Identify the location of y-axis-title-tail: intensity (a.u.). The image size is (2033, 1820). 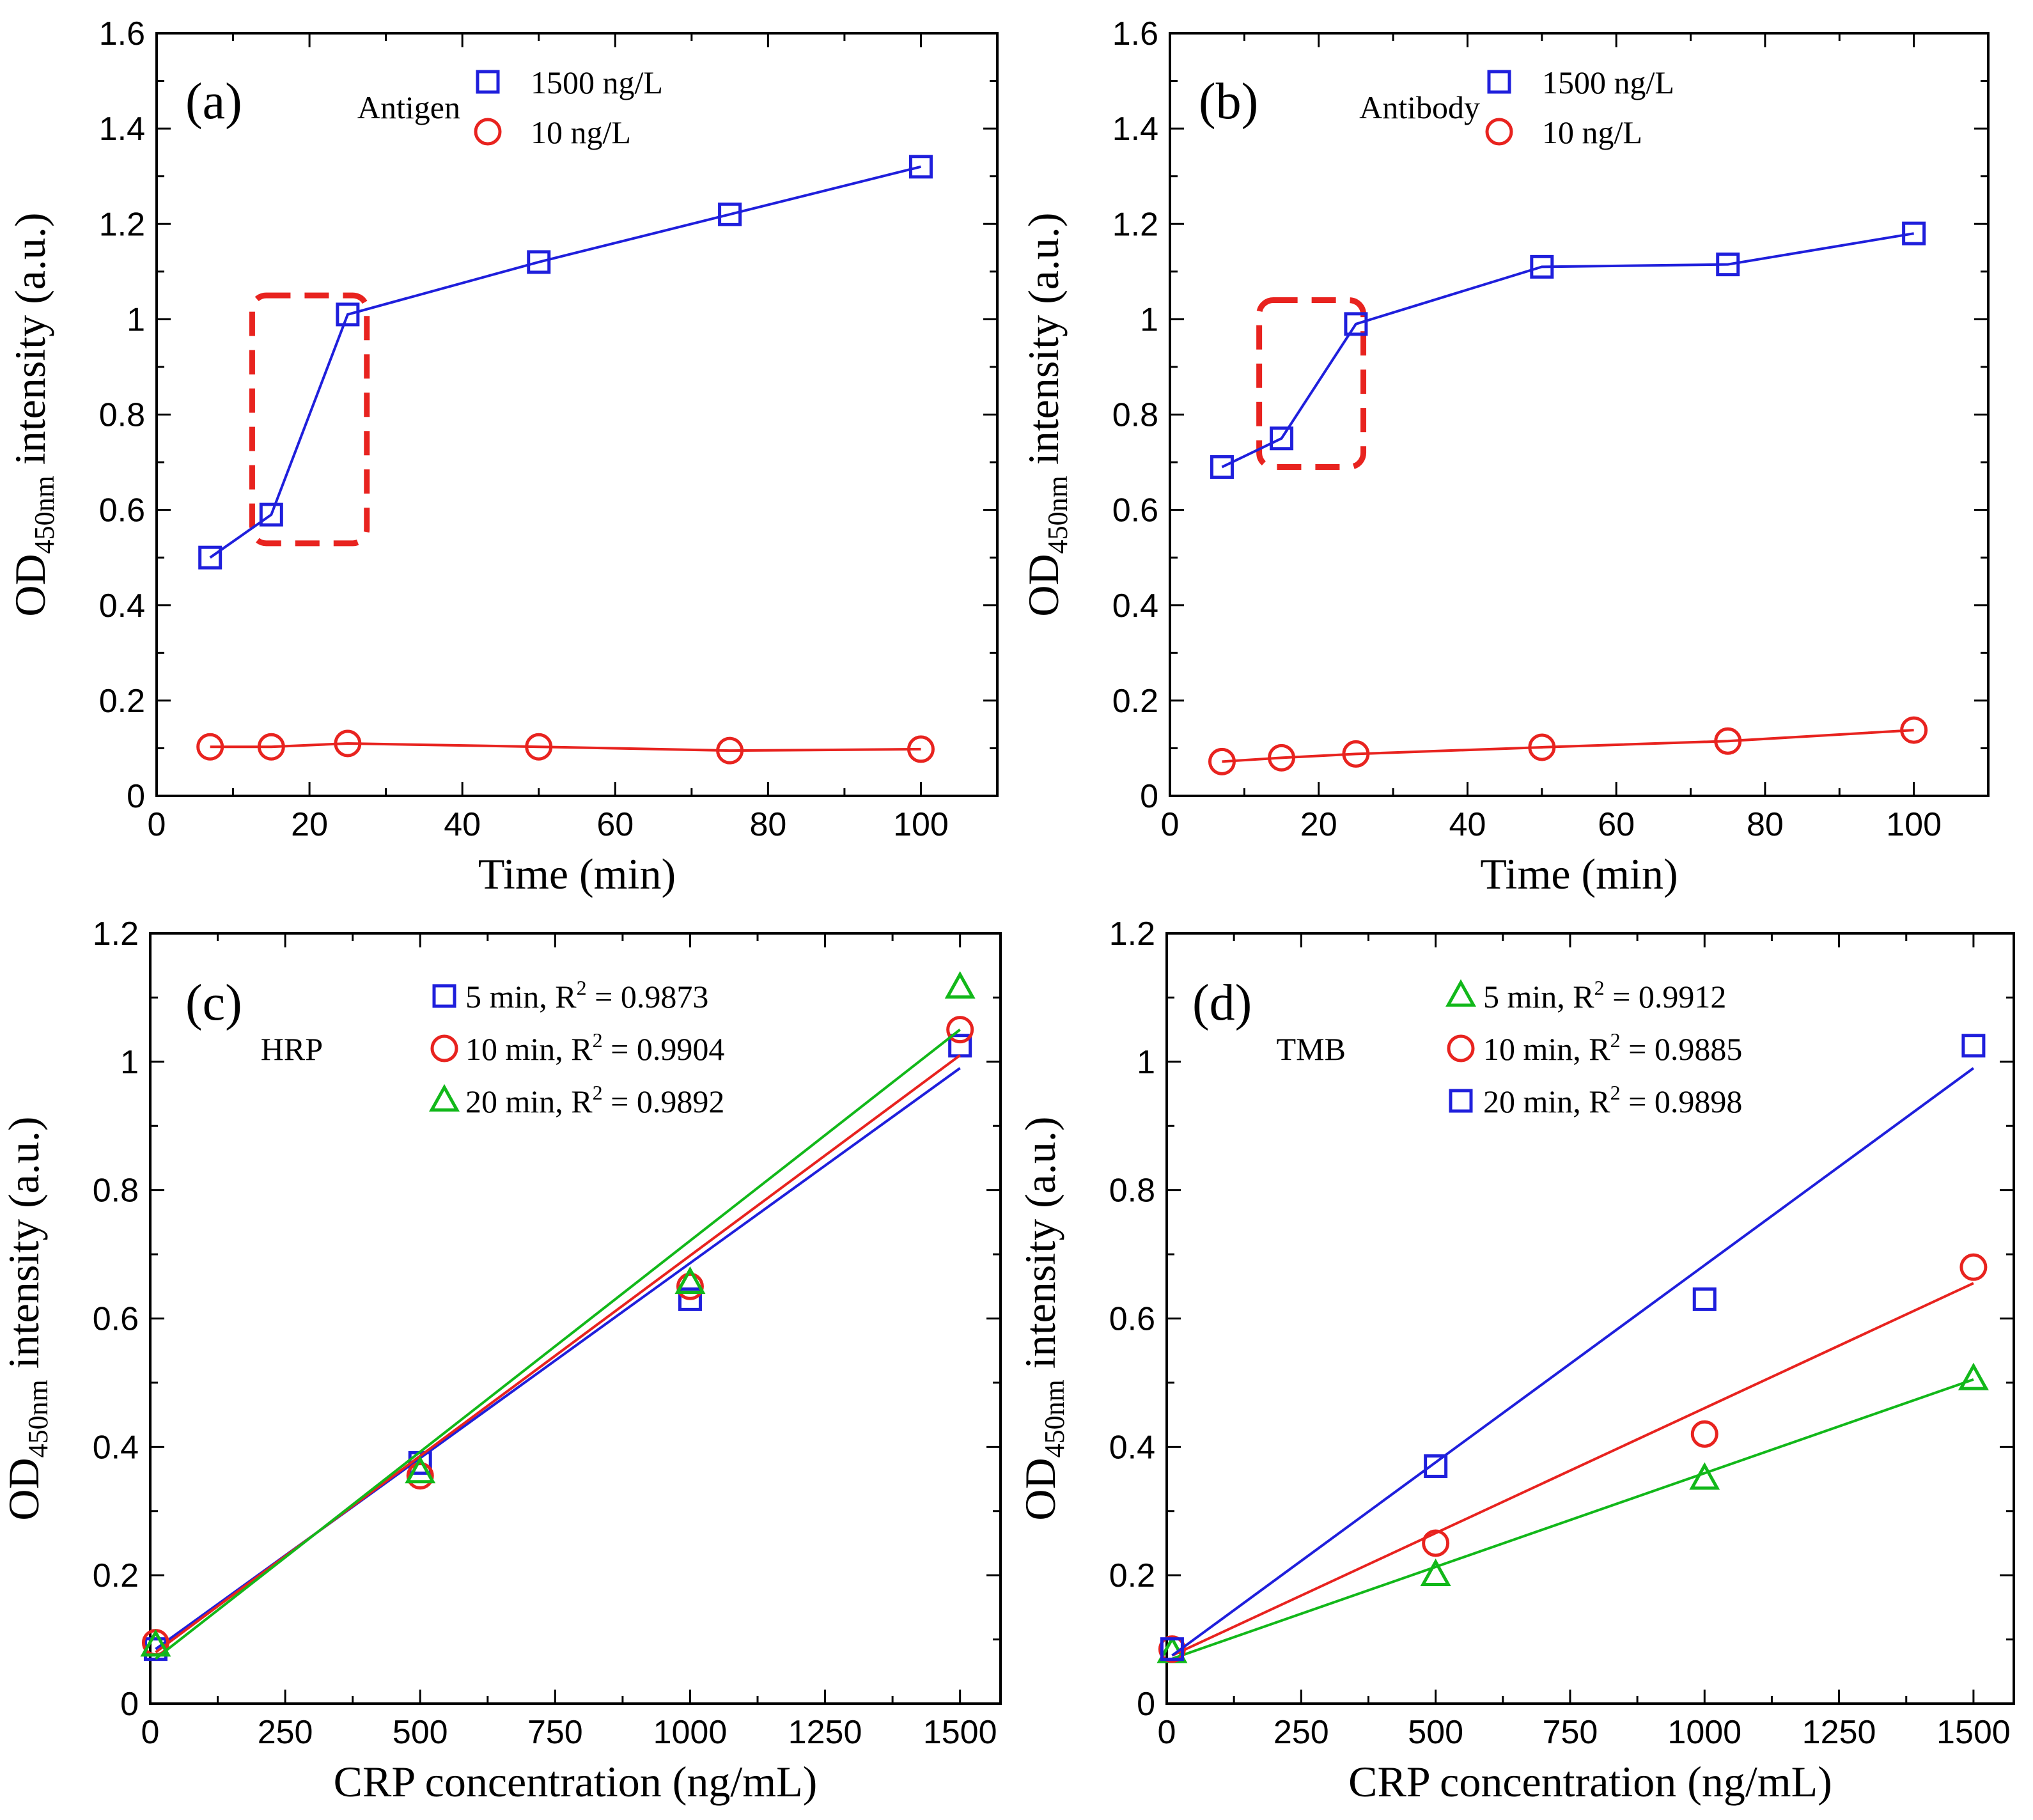
(30, 344).